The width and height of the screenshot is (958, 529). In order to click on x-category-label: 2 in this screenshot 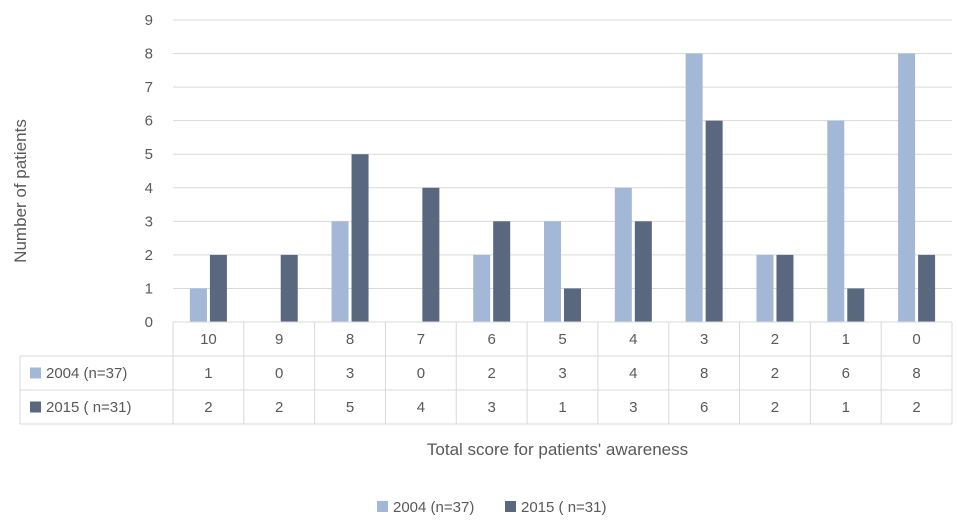, I will do `click(775, 339)`.